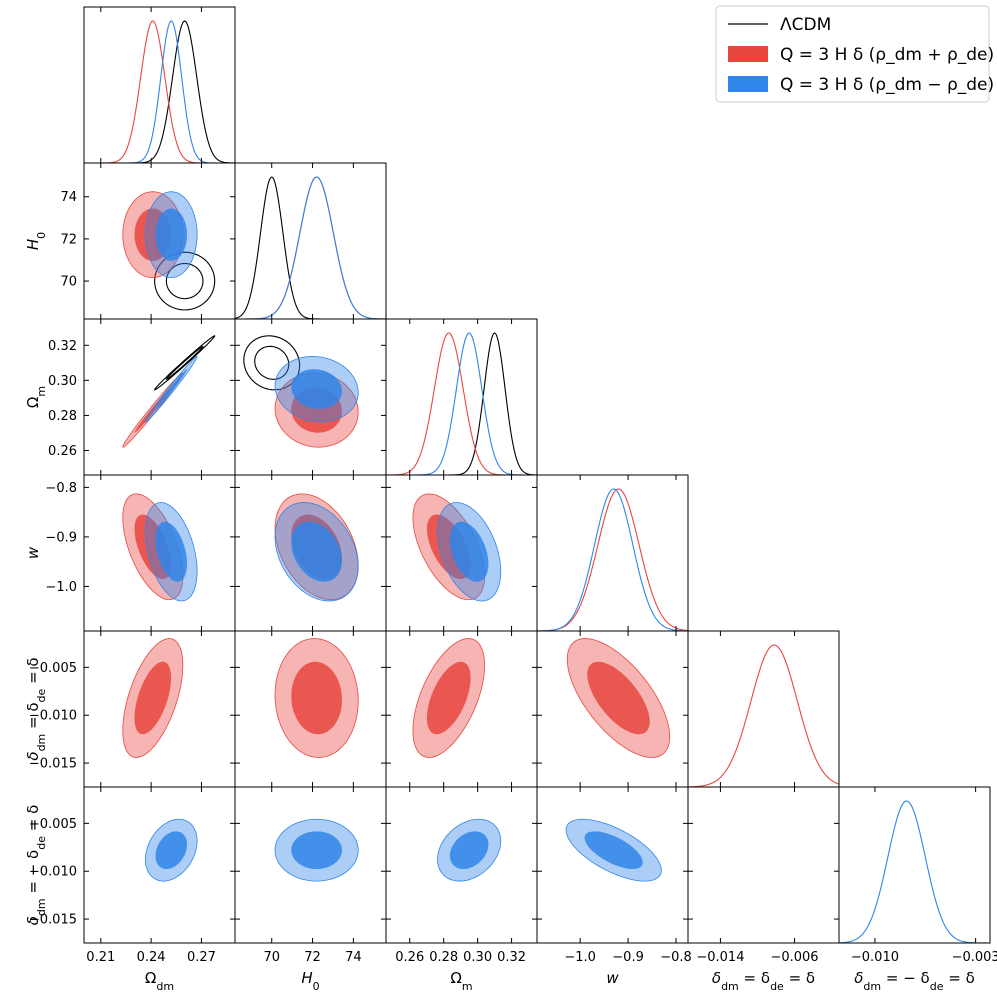 This screenshot has height=998, width=997. I want to click on panel-d2-d2: −0.010 −0.003 δdm = − δde = δ, so click(917, 889).